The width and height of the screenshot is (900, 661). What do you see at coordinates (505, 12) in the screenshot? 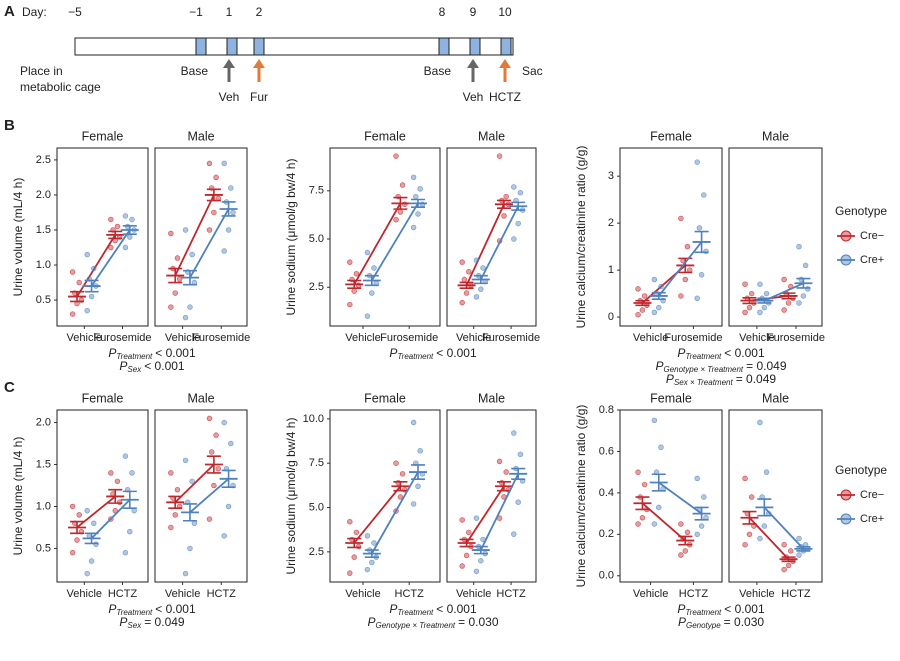
I see `day-tick-label: 10` at bounding box center [505, 12].